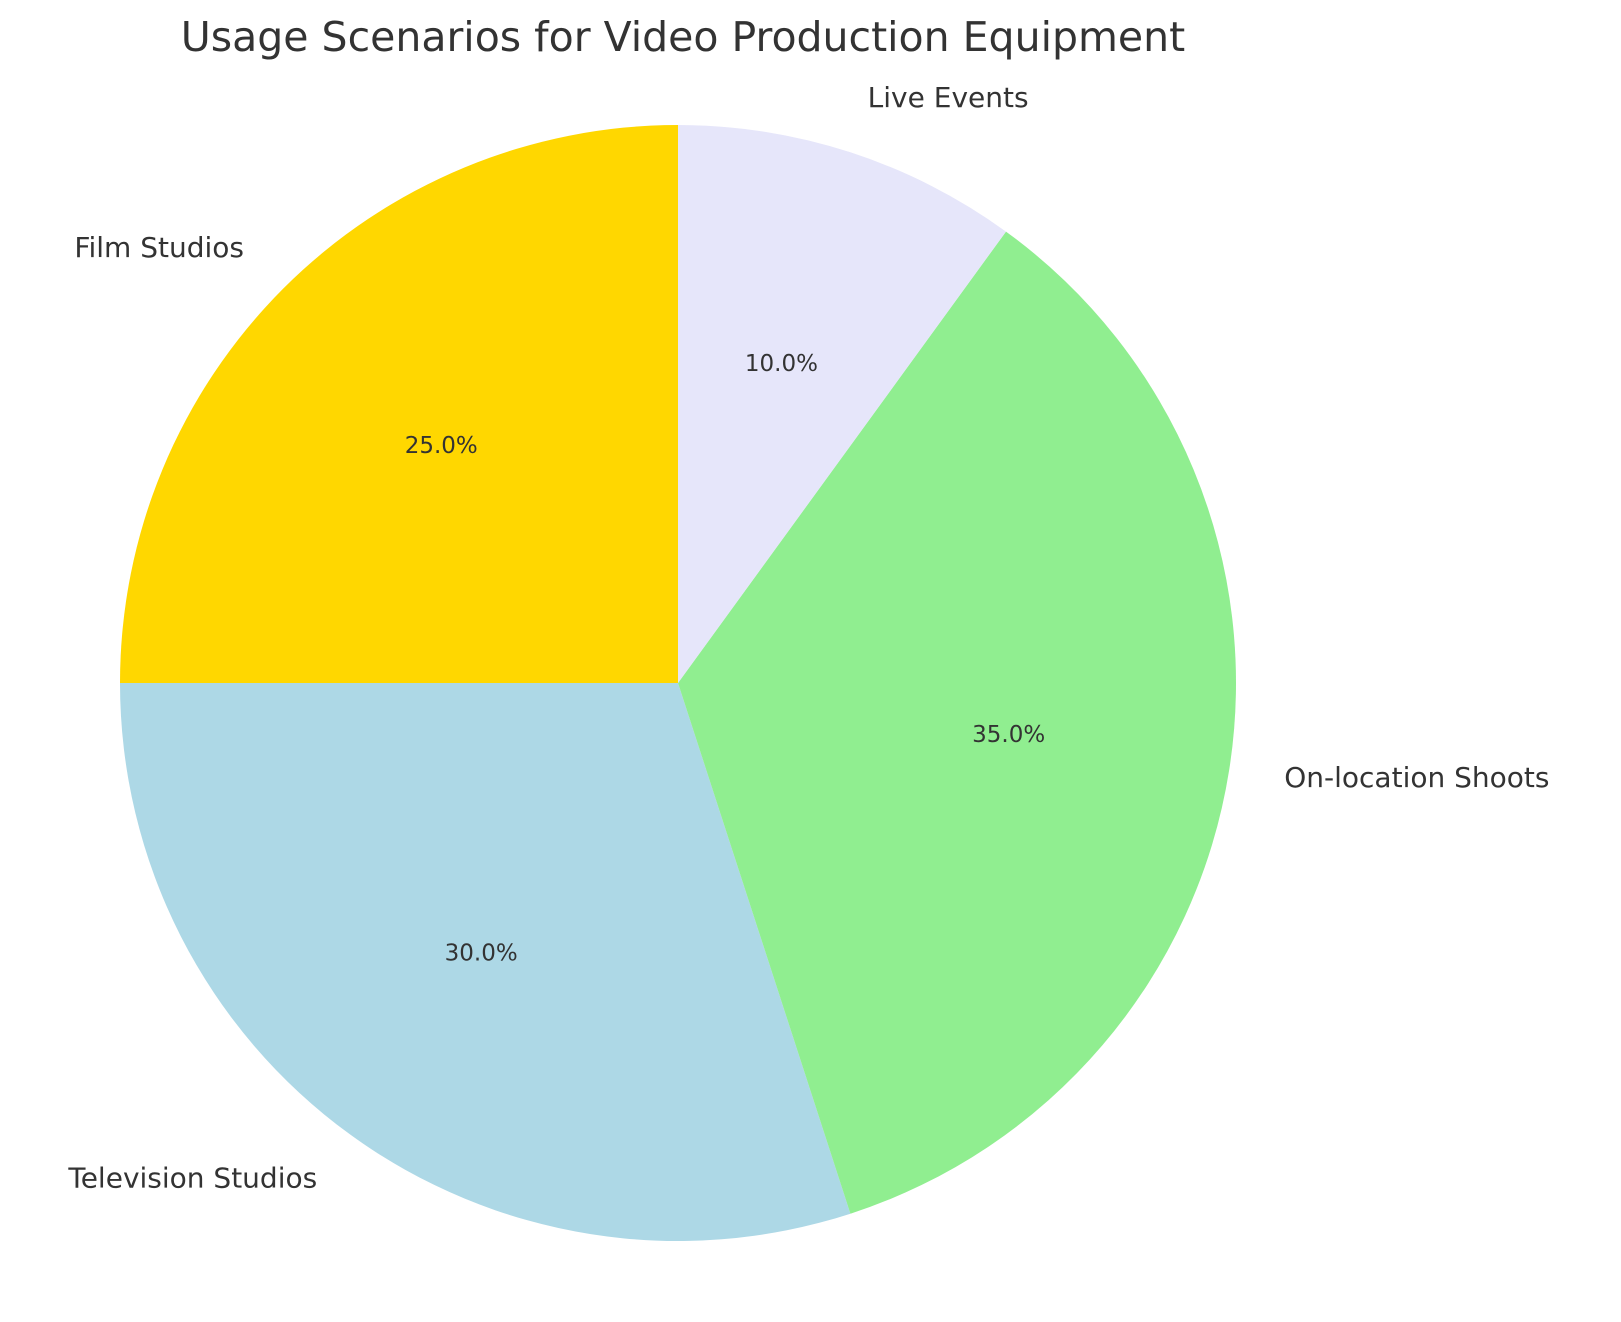  Describe the element at coordinates (781, 364) in the screenshot. I see `value-label: 10.0%` at that location.